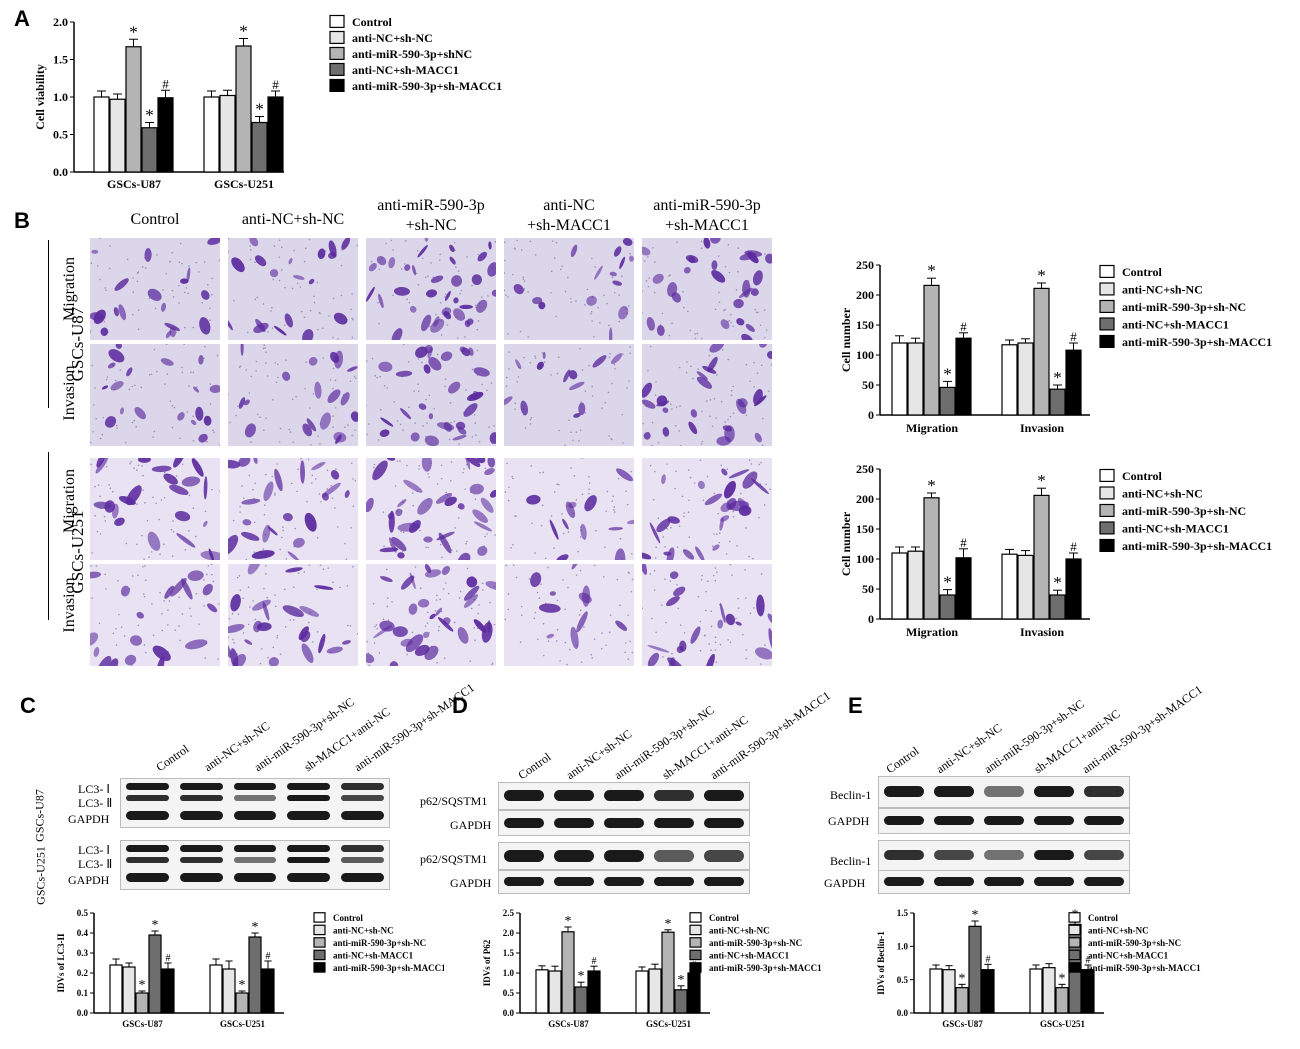  I want to click on row-label-invasion-u251: Invasion, so click(69, 605).